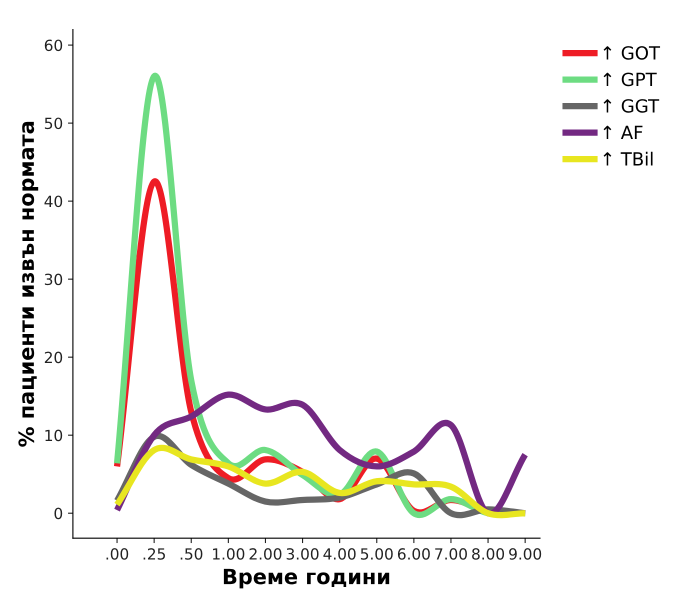 Image resolution: width=675 pixels, height=602 pixels. Describe the element at coordinates (154, 554) in the screenshot. I see `x-tick-label: .25` at that location.